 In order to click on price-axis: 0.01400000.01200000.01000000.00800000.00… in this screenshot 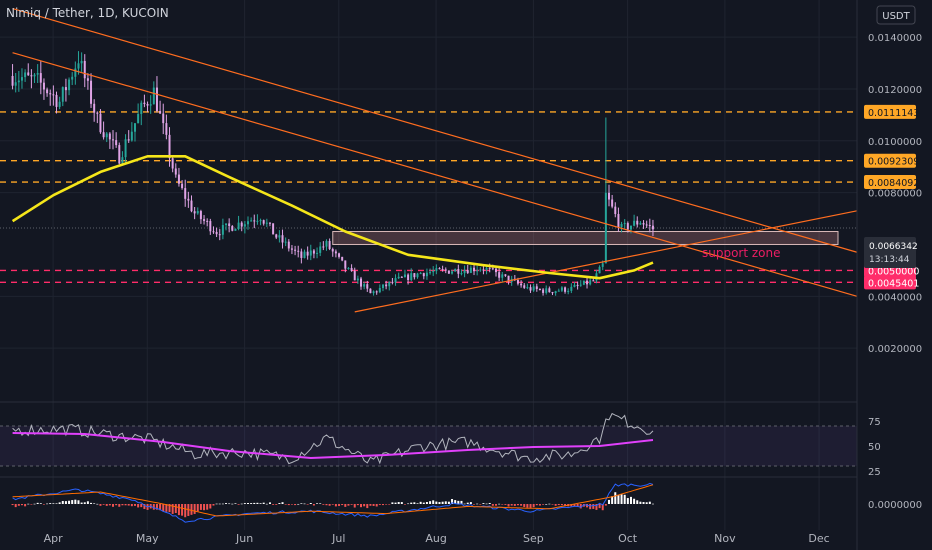, I will do `click(893, 272)`.